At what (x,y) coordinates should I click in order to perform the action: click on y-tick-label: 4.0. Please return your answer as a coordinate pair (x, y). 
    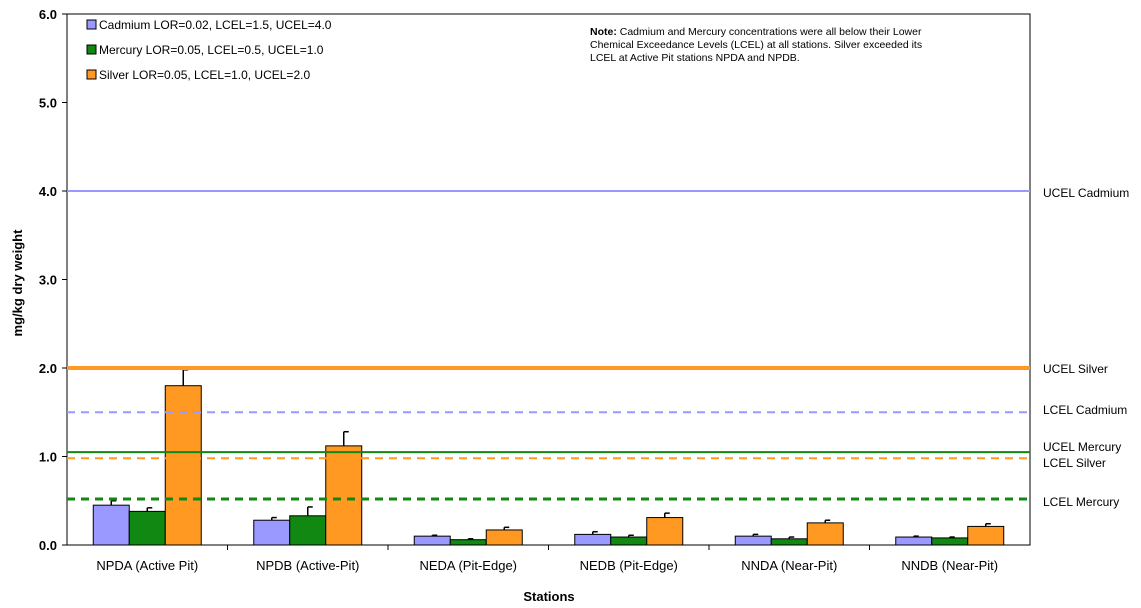
    Looking at the image, I should click on (48, 191).